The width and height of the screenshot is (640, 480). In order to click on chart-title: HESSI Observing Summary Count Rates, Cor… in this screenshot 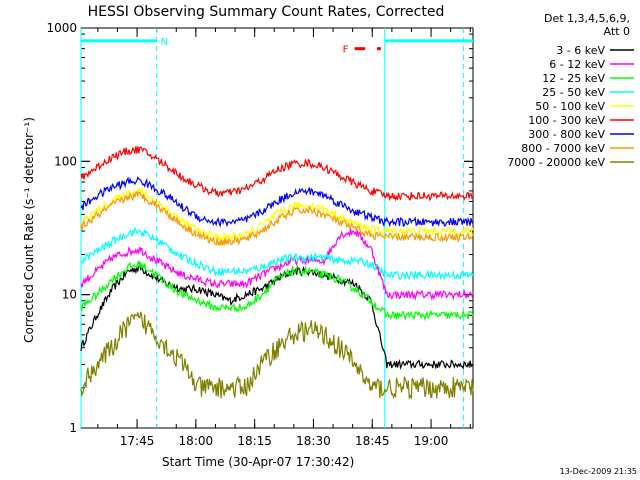, I will do `click(266, 12)`.